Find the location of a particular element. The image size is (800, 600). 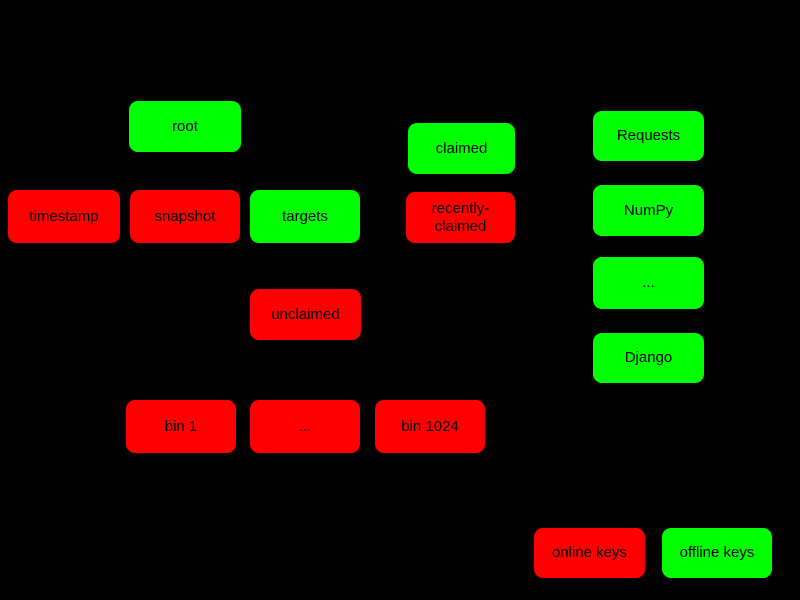

node-label-numpy: NumPy is located at coordinates (648, 210).